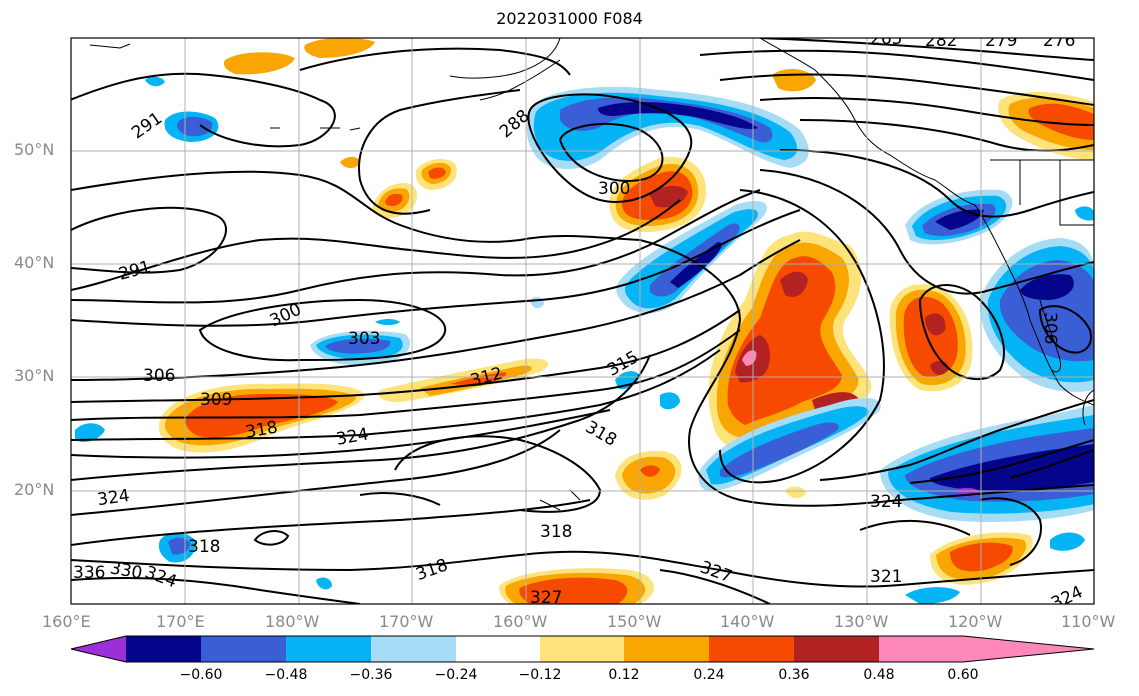 This screenshot has width=1139, height=696. I want to click on lat-label: 50°N, so click(34, 149).